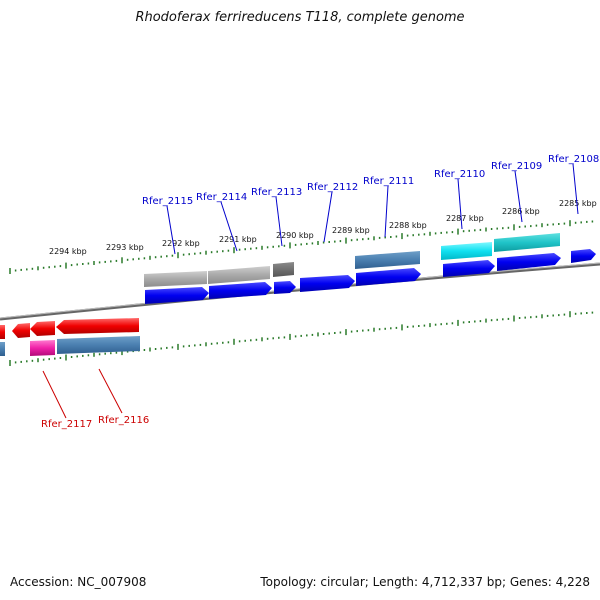 The height and width of the screenshot is (600, 600). What do you see at coordinates (181, 243) in the screenshot?
I see `scale-label: 2292 kbp` at bounding box center [181, 243].